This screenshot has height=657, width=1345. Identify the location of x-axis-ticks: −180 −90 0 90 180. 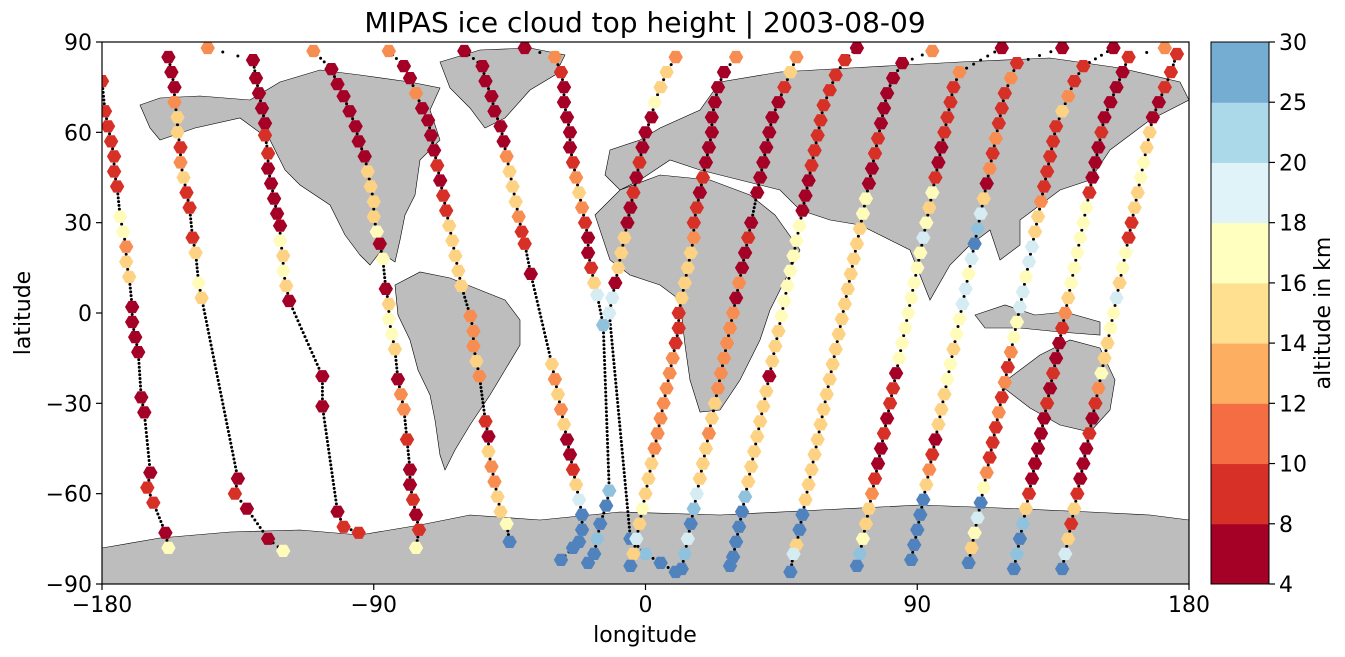
(641, 601).